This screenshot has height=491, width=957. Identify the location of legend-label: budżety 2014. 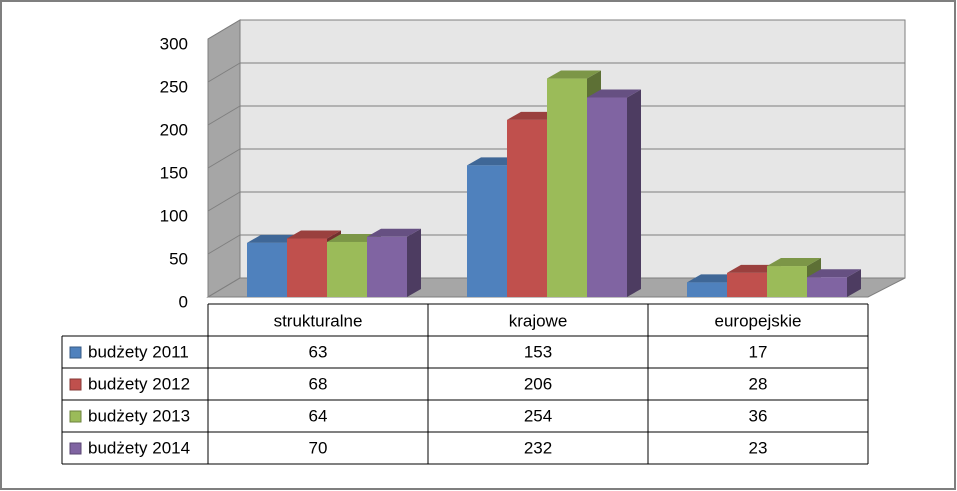
(139, 447).